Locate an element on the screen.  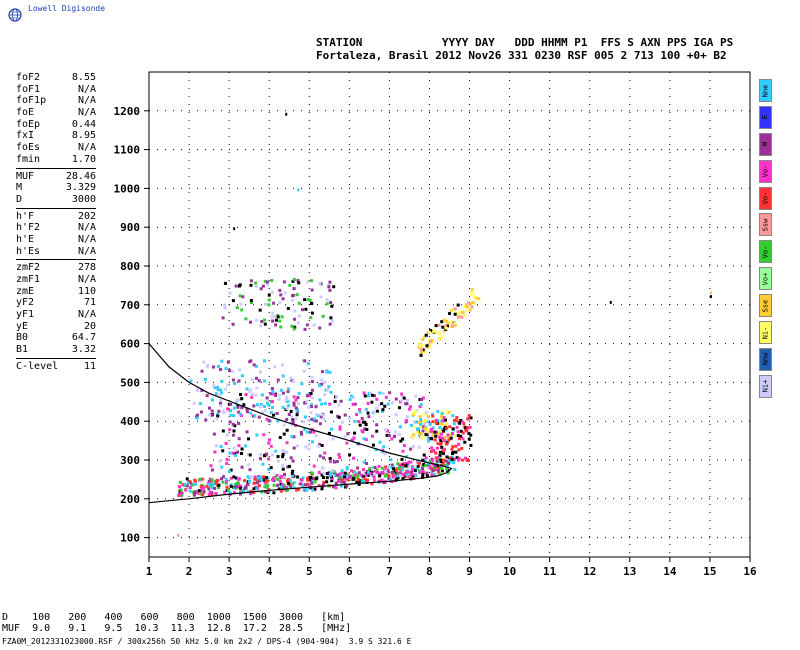
y-tick-label: 600 is located at coordinates (130, 344).